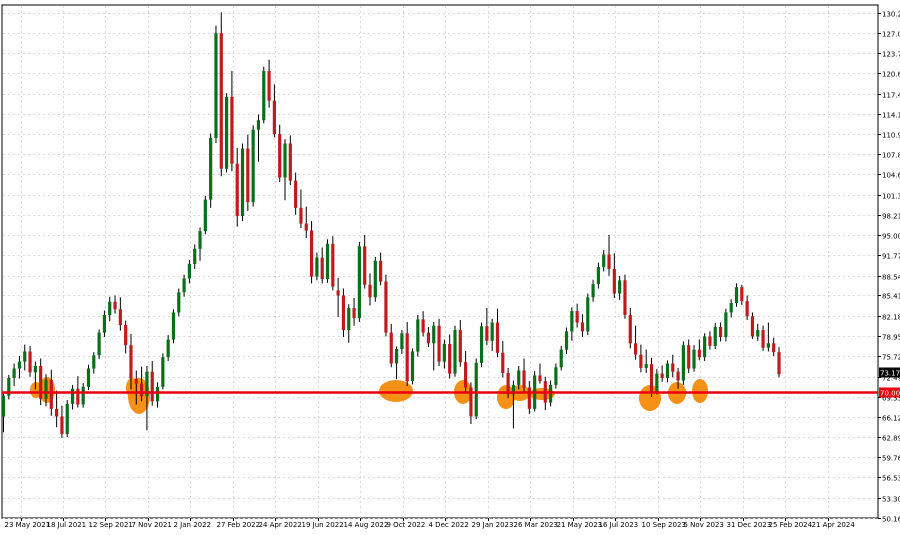 This screenshot has width=900, height=535. What do you see at coordinates (449, 525) in the screenshot?
I see `x-tick-label: 4 Dec 2022` at bounding box center [449, 525].